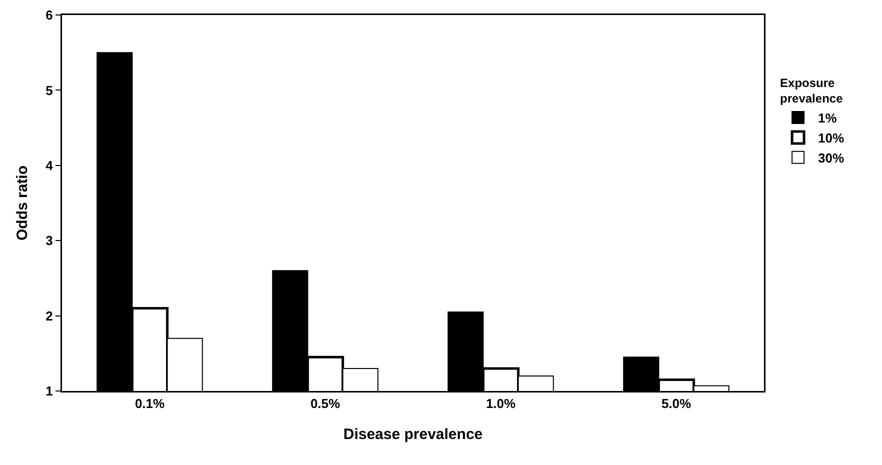 The height and width of the screenshot is (465, 882). I want to click on y-axis-title: Odds ratio, so click(23, 203).